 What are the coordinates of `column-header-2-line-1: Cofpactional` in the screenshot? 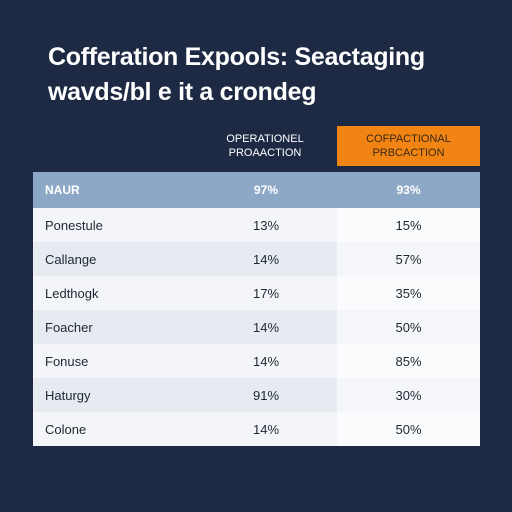 It's located at (408, 139).